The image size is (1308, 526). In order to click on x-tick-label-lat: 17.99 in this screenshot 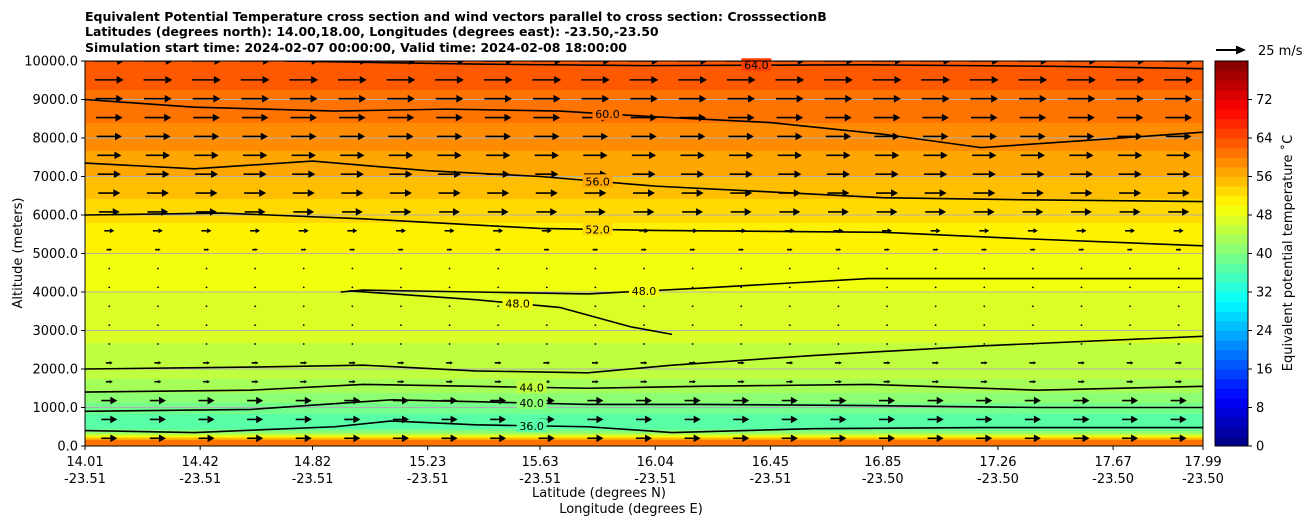, I will do `click(1202, 462)`.